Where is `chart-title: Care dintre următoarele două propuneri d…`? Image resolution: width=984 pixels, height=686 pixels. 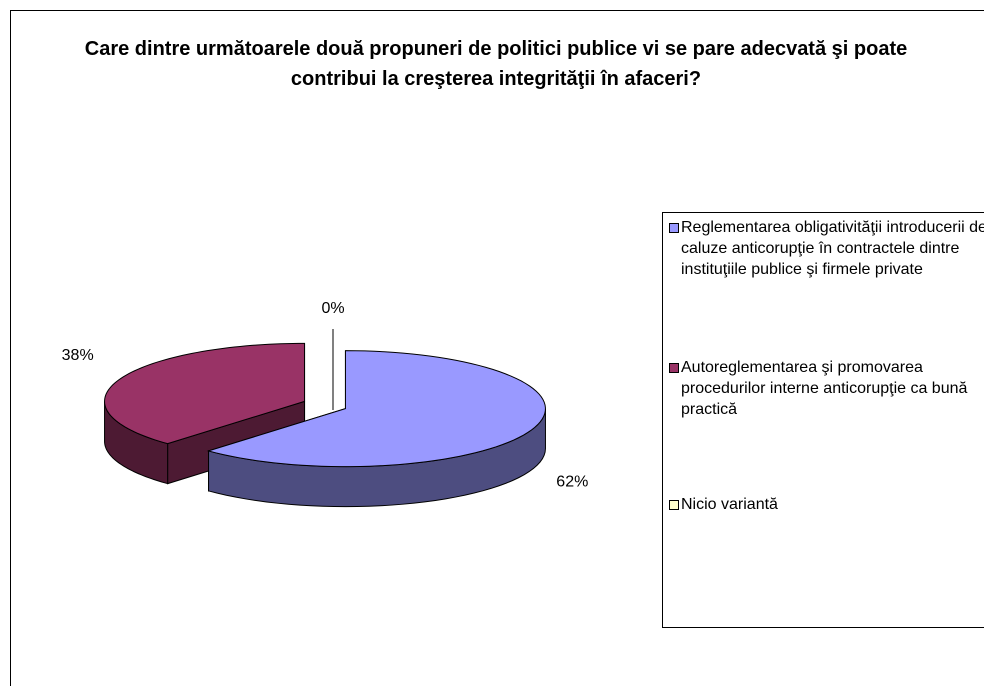 chart-title: Care dintre următoarele două propuneri d… is located at coordinates (496, 64).